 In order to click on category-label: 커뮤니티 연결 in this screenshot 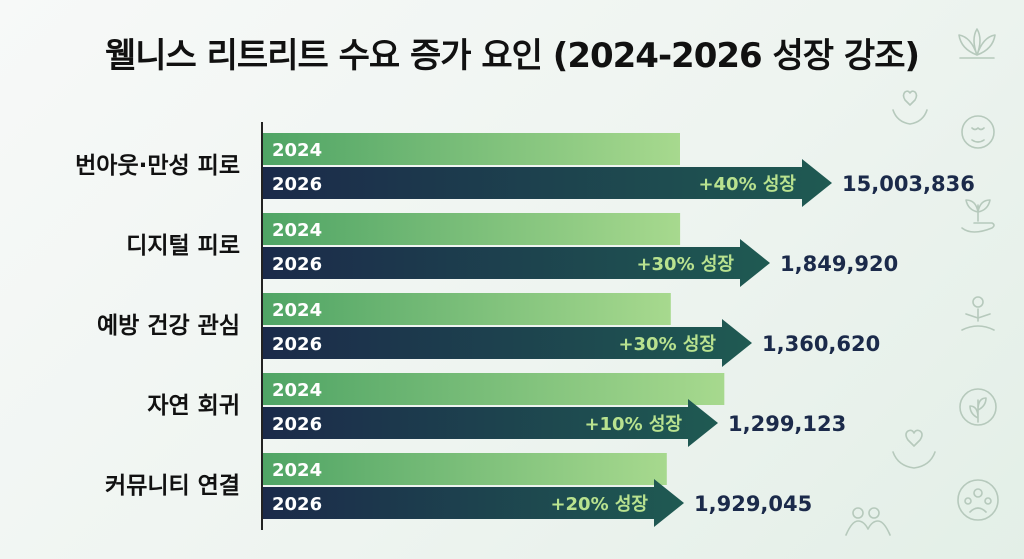, I will do `click(172, 486)`.